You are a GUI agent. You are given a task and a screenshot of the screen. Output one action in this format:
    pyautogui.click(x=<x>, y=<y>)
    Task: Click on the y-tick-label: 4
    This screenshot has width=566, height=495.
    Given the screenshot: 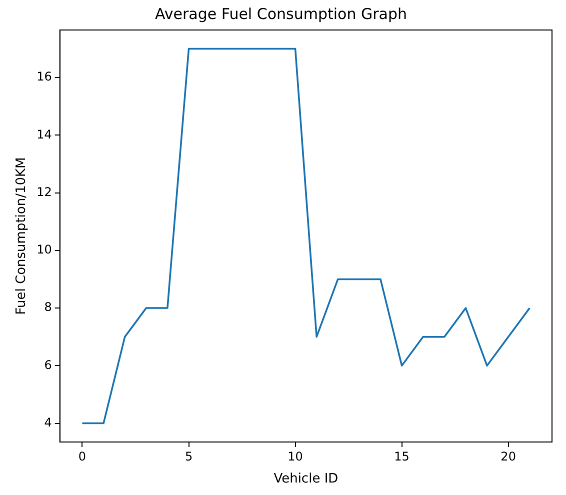 What is the action you would take?
    pyautogui.click(x=48, y=422)
    